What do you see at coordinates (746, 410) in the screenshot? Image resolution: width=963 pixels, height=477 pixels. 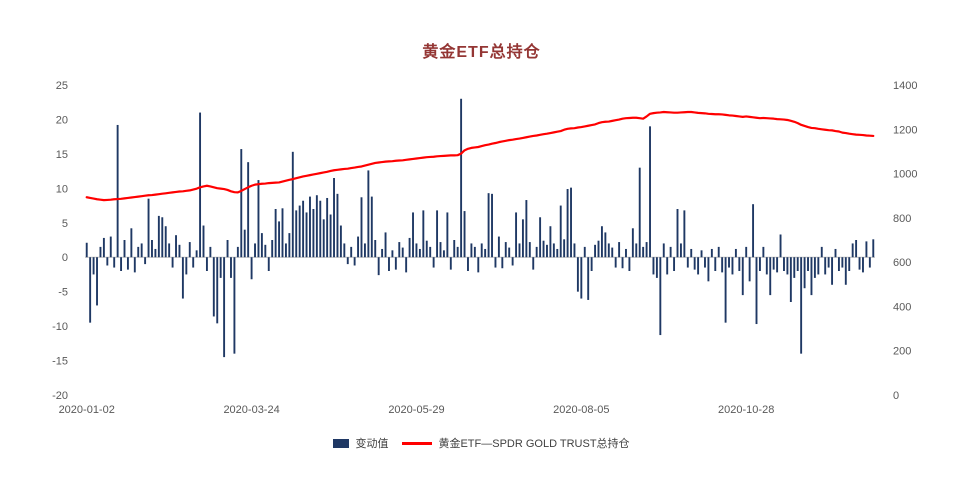 I see `x-axis-tick-label: 2020-10-28` at bounding box center [746, 410].